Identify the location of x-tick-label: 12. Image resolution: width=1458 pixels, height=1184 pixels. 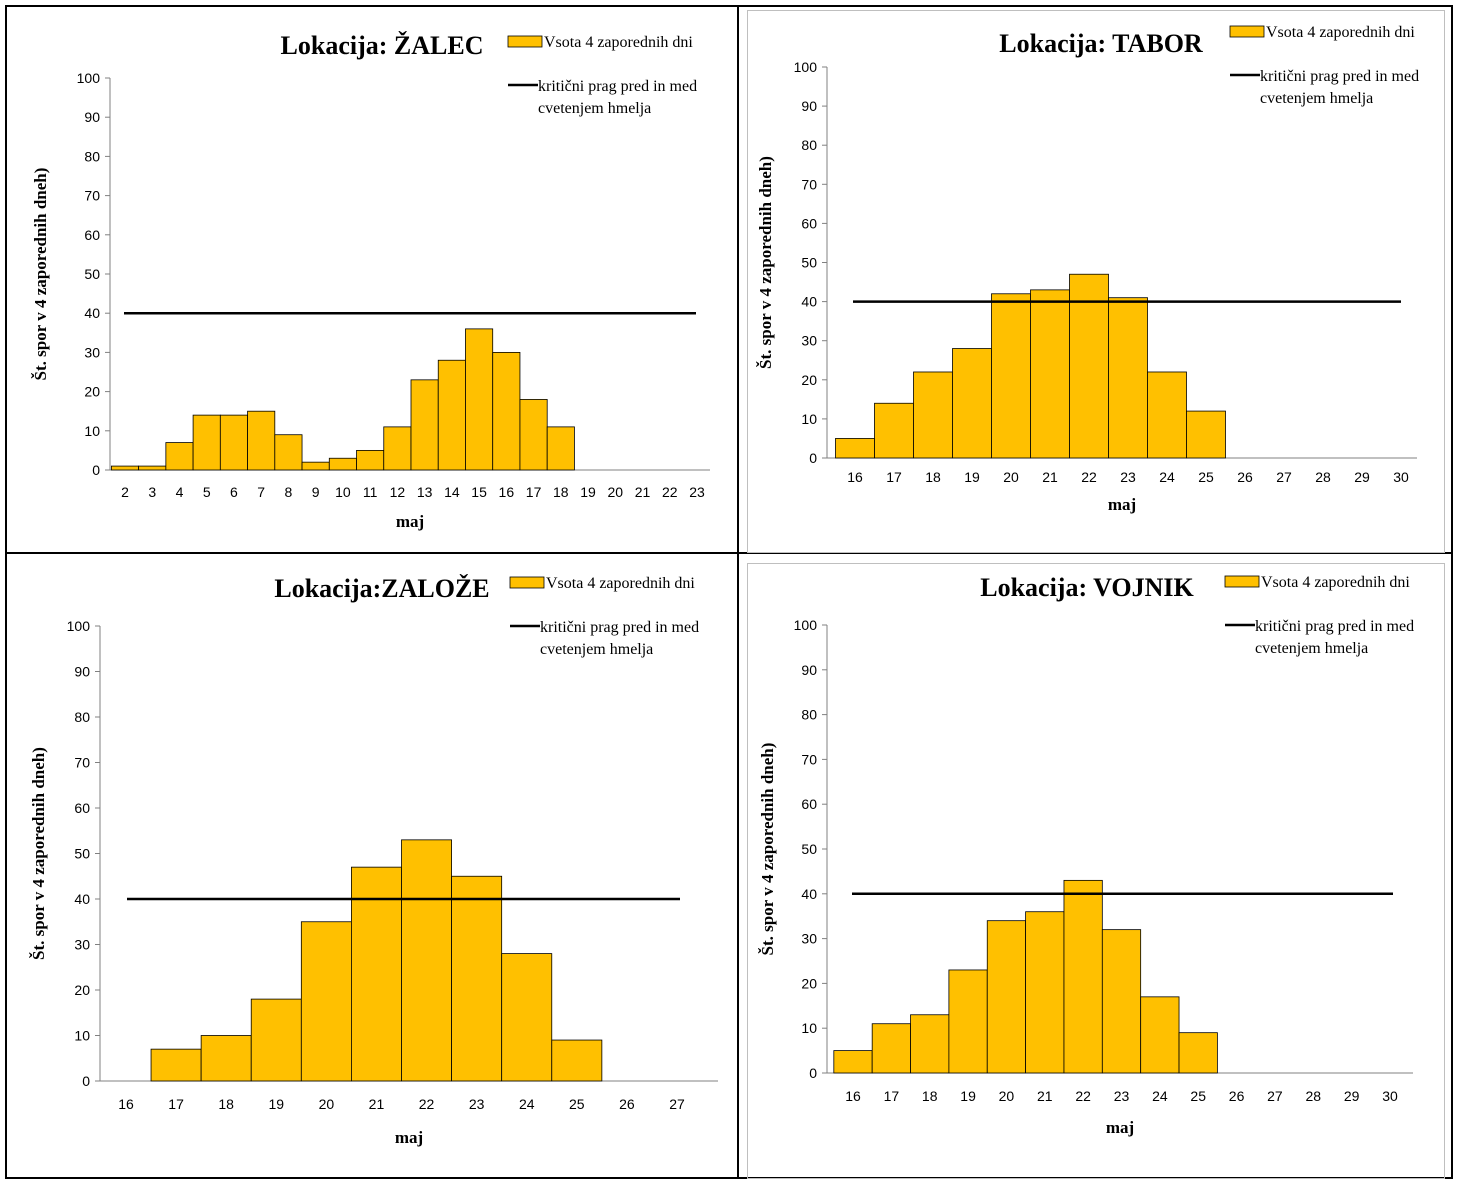
(398, 492).